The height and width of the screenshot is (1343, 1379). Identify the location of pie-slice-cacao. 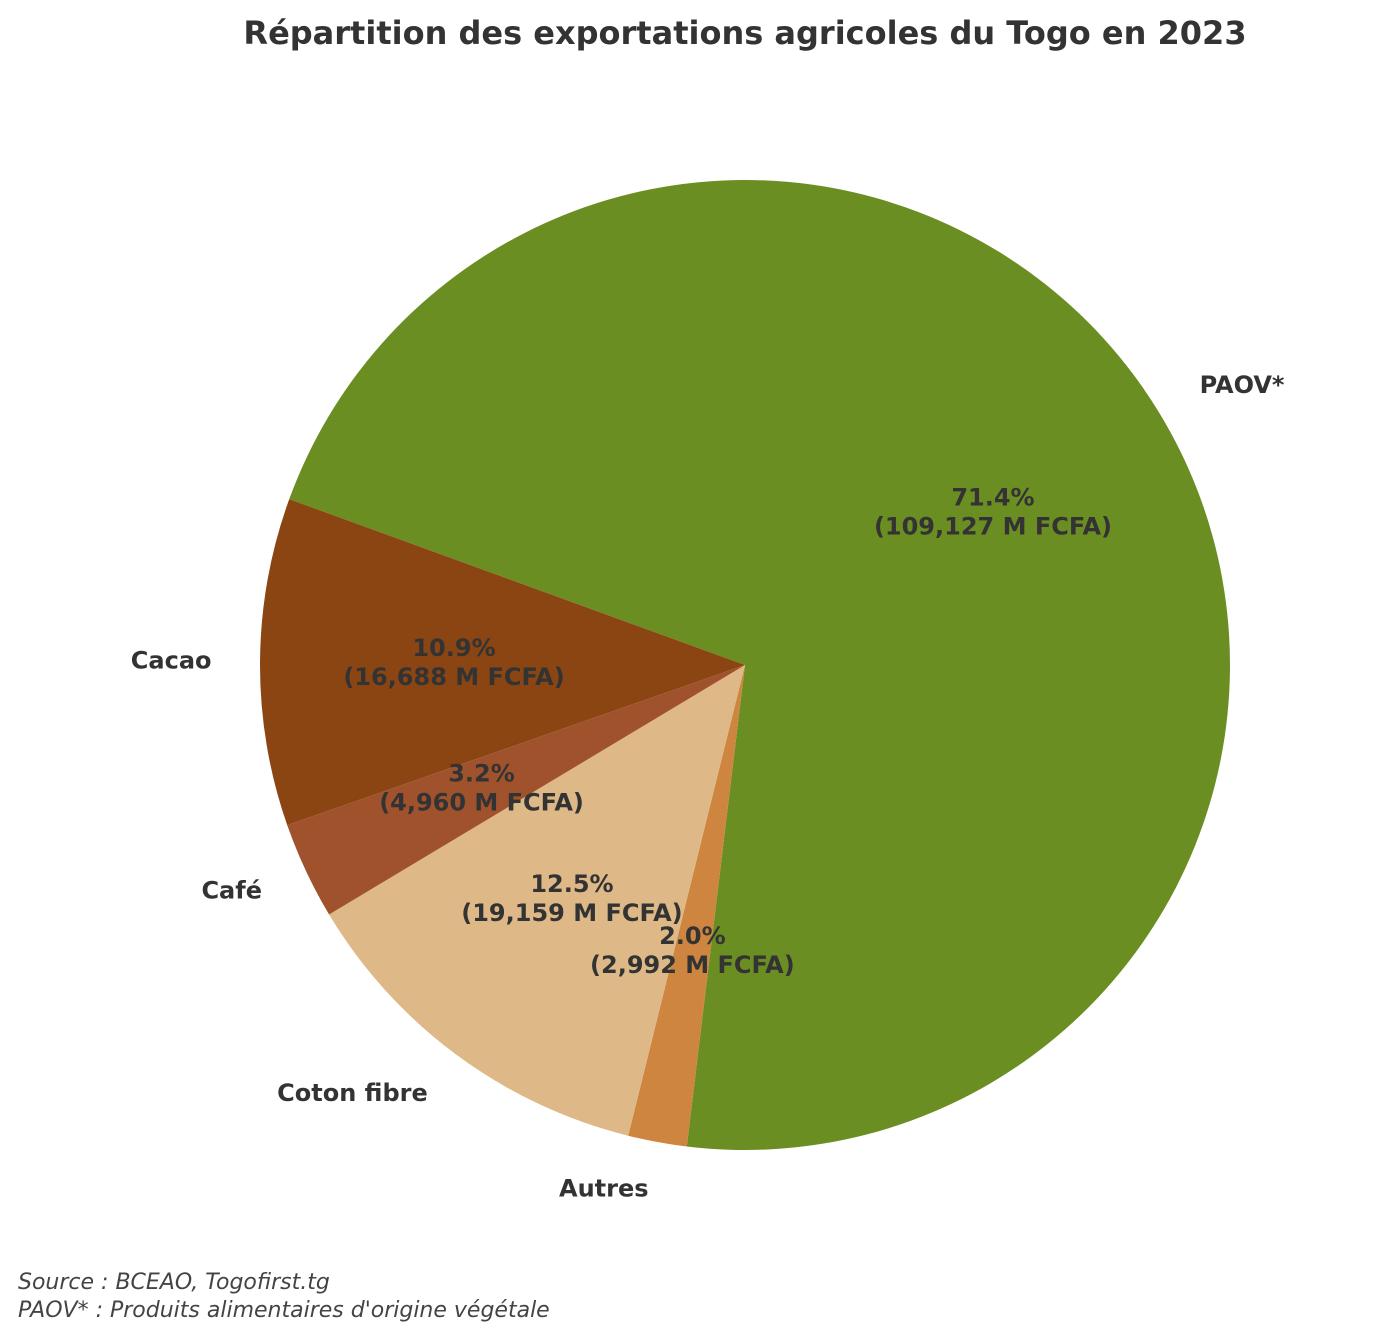
(502, 662).